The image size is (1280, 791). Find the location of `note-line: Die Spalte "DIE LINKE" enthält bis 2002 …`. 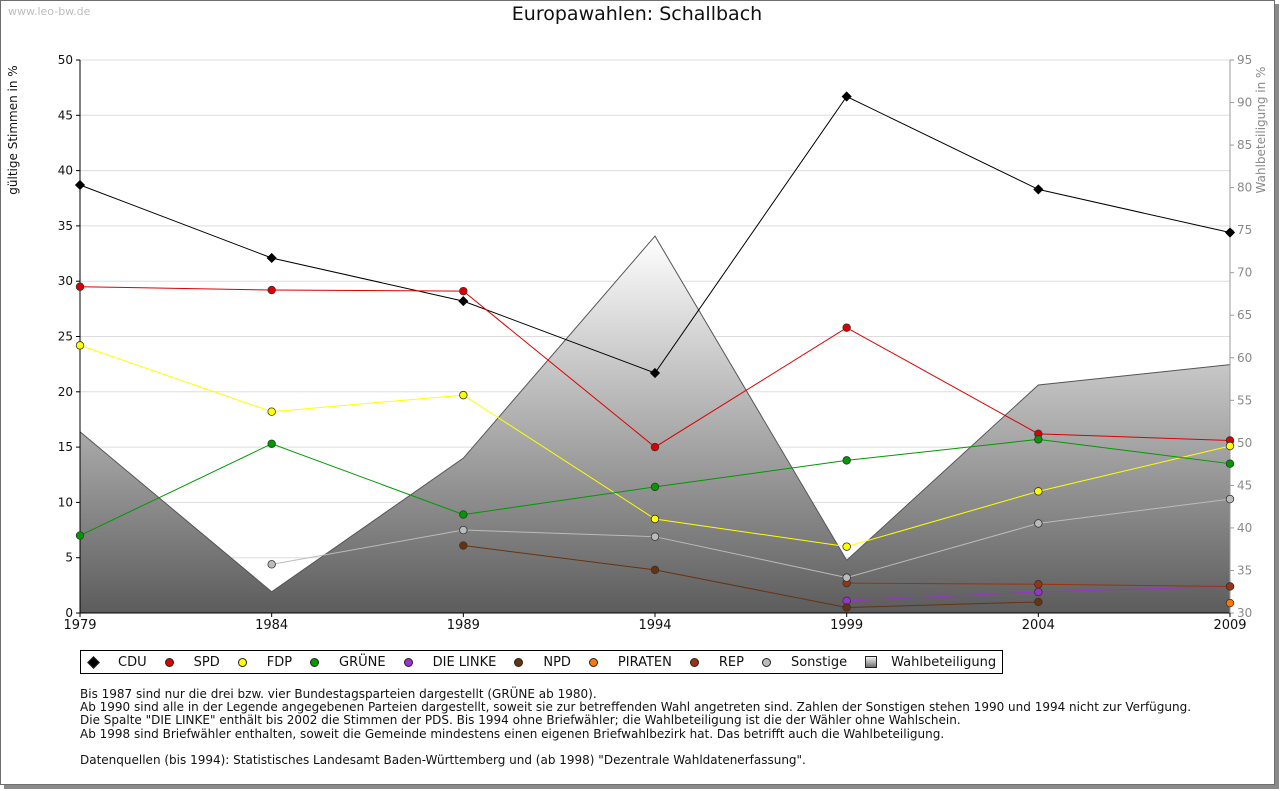

note-line: Die Spalte "DIE LINKE" enthält bis 2002 … is located at coordinates (520, 720).